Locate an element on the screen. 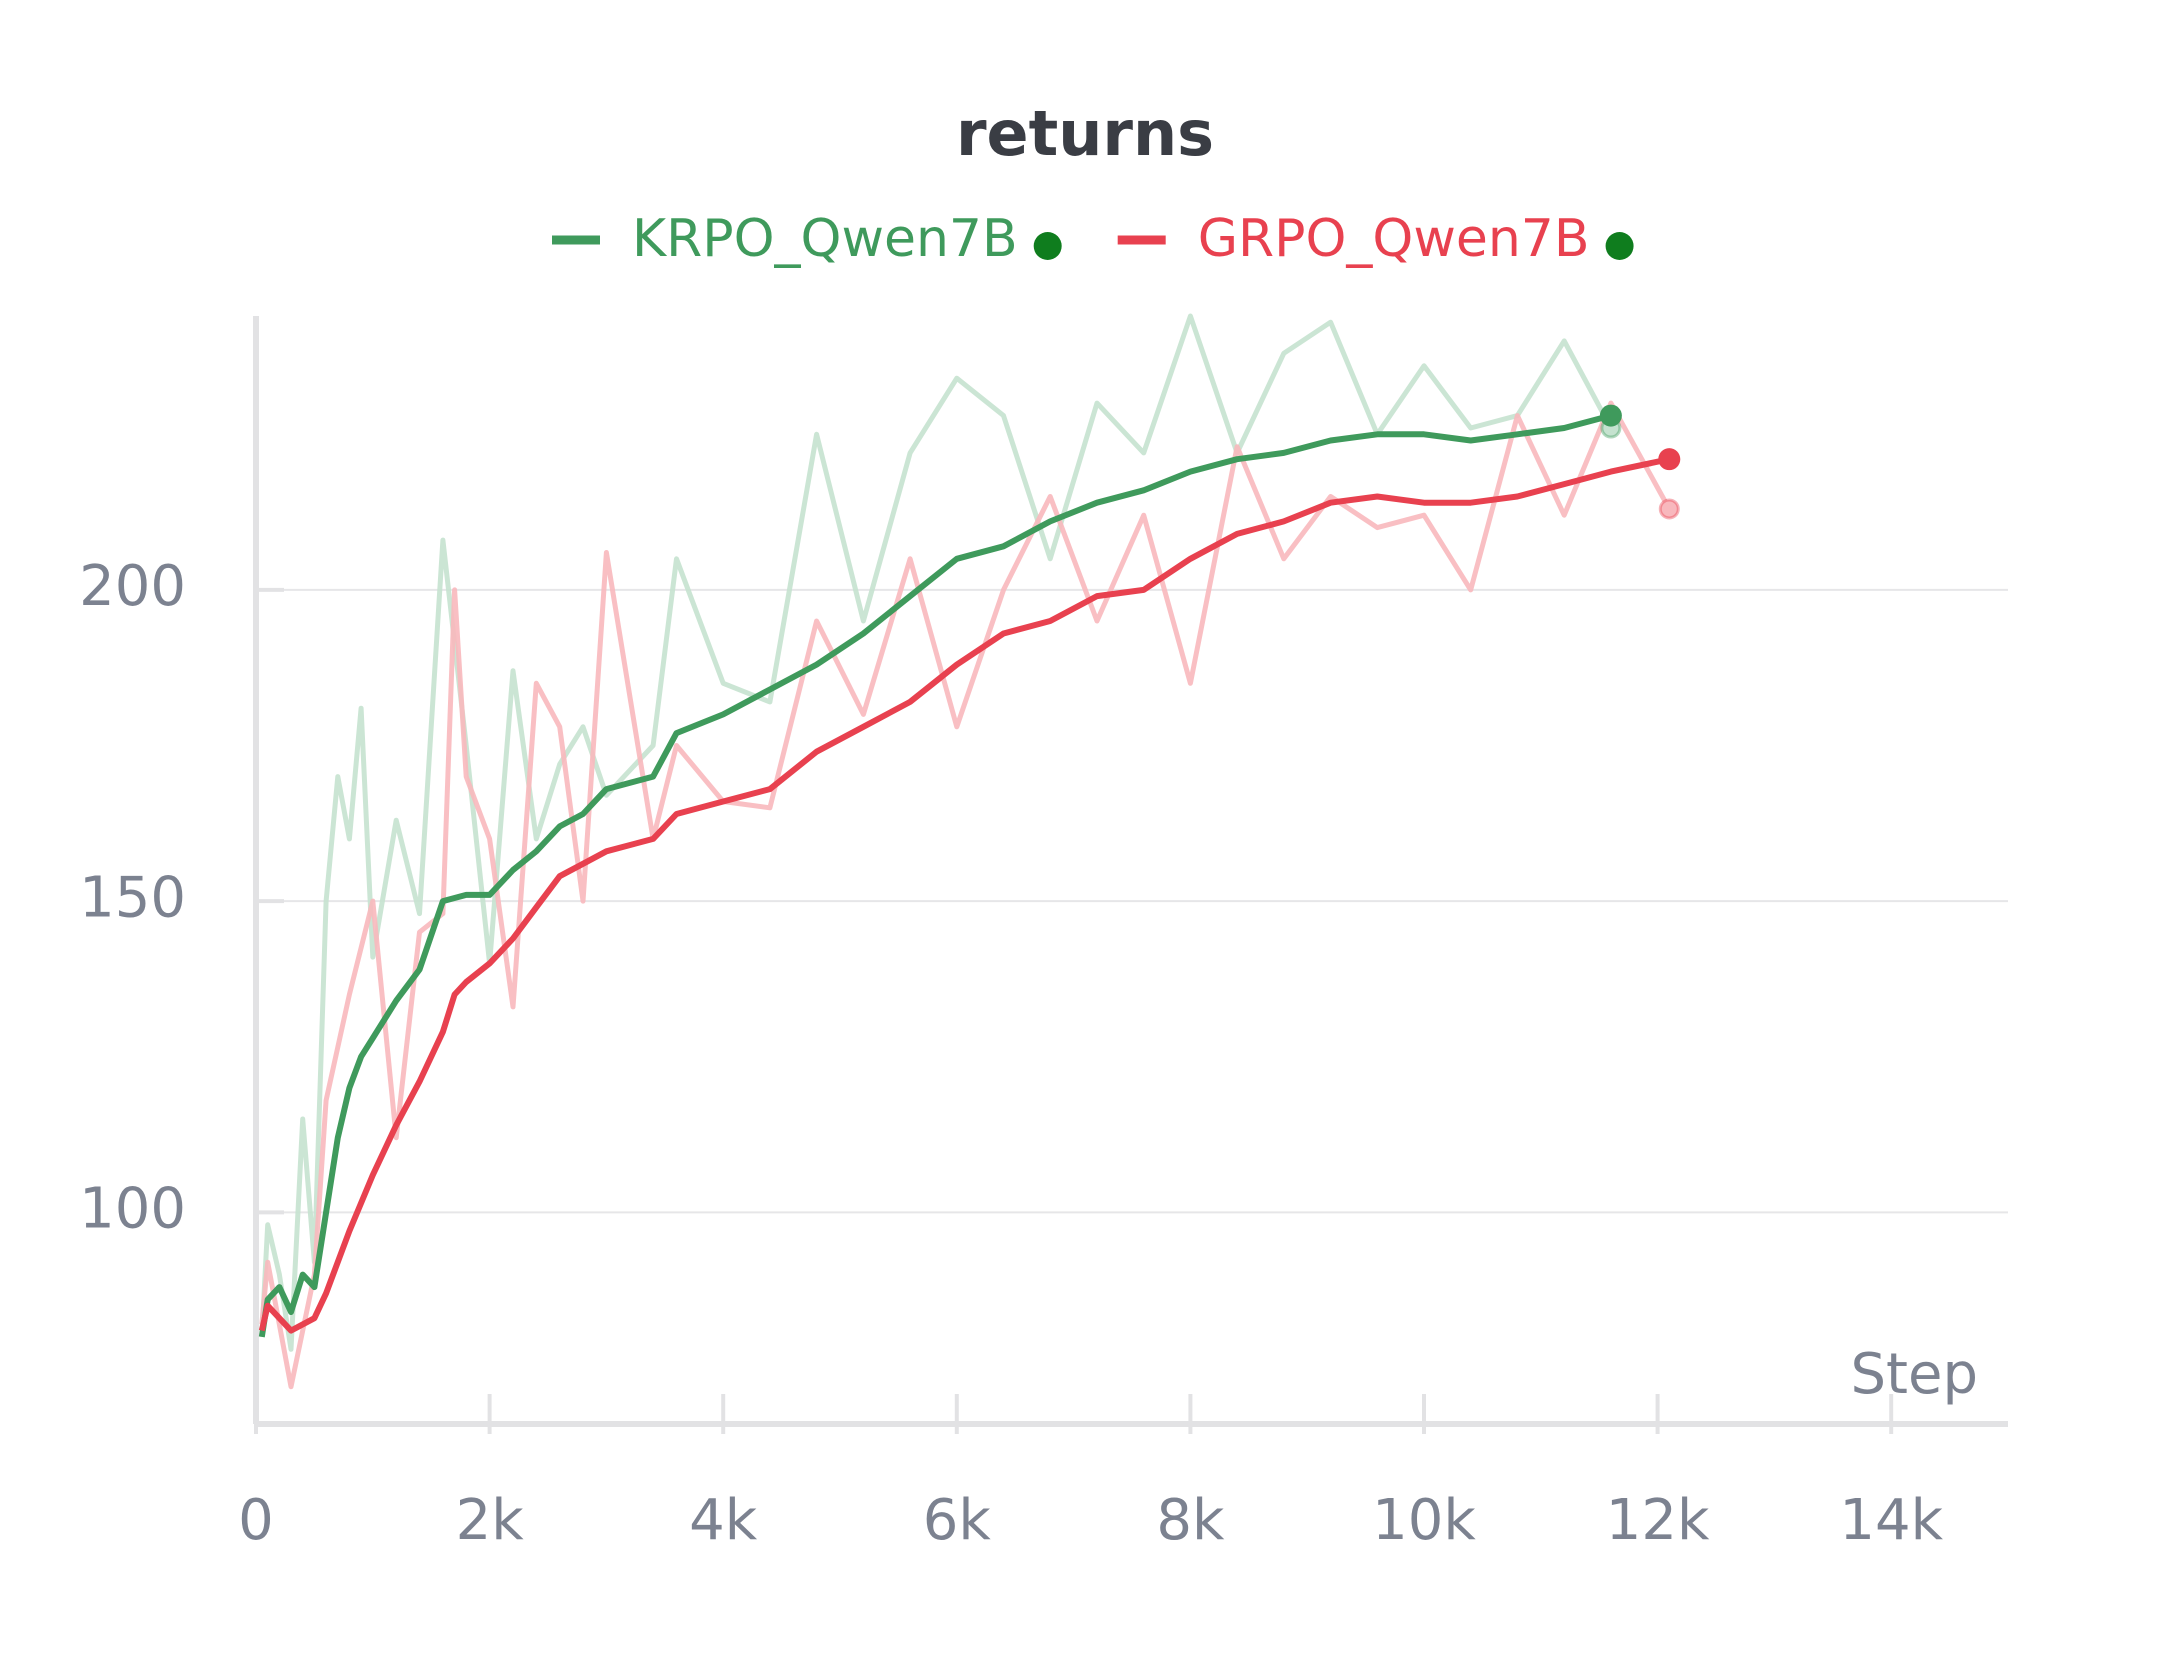  chart-title: returns is located at coordinates (1085, 133).